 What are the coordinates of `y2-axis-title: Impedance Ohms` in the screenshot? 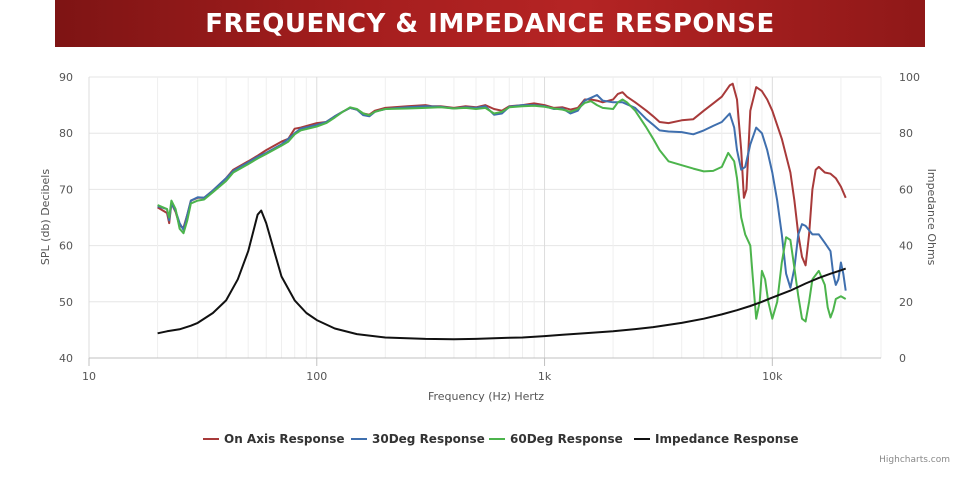 It's located at (931, 217).